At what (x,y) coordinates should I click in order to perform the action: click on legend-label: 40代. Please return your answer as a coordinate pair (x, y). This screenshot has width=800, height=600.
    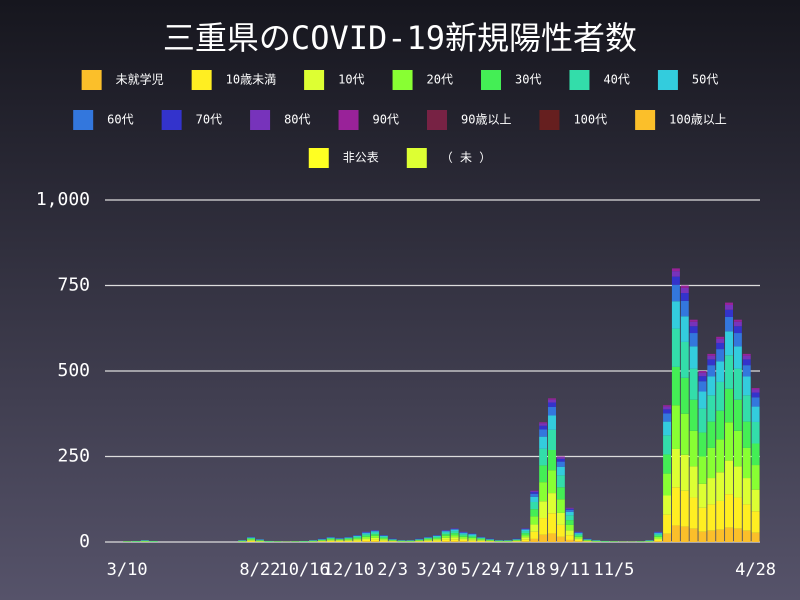
    Looking at the image, I should click on (616, 80).